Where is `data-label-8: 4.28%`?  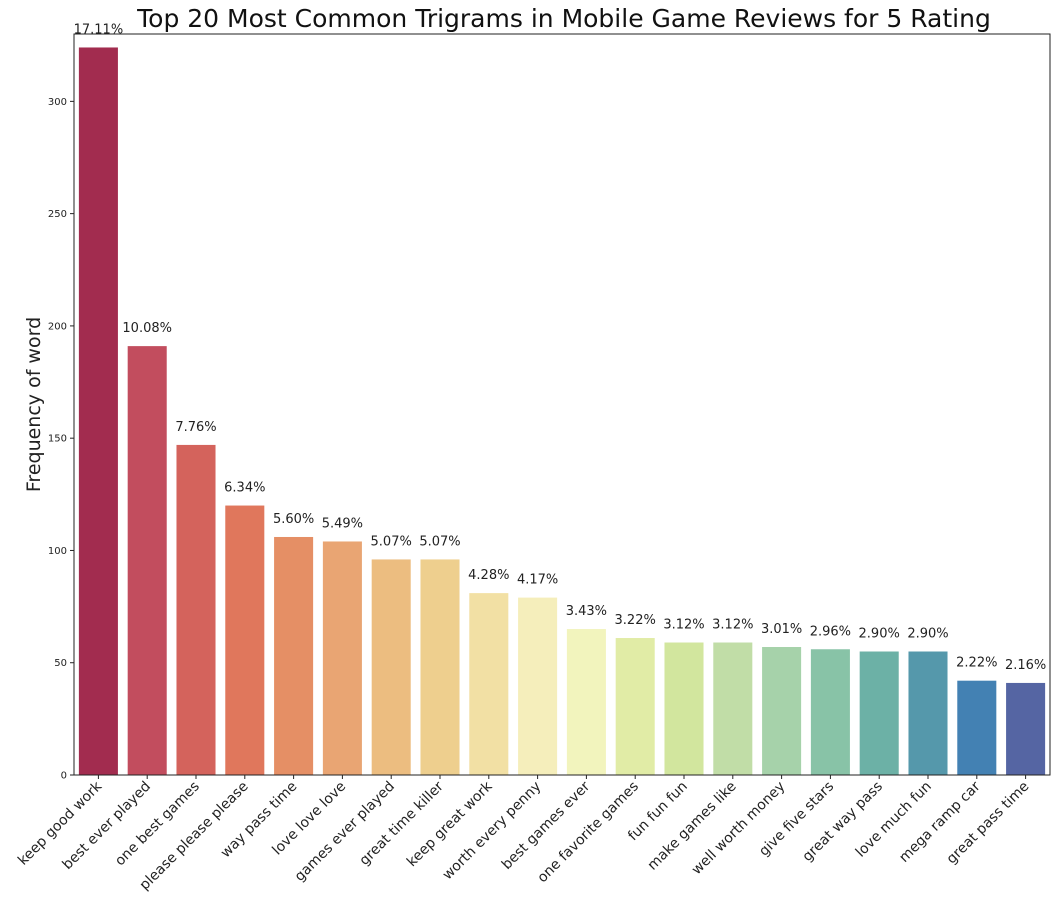
data-label-8: 4.28% is located at coordinates (488, 575).